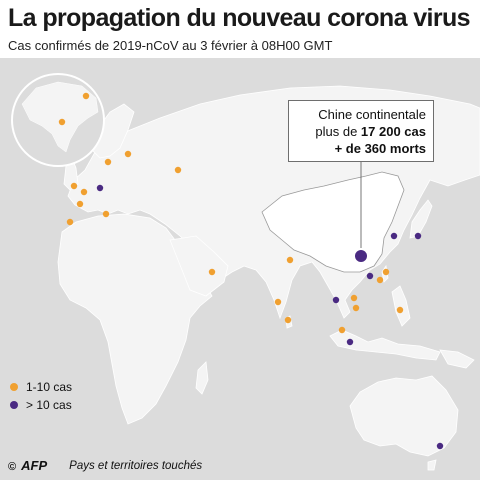 The height and width of the screenshot is (480, 480). I want to click on footer: © AFP Pays et territoires touchés, so click(105, 465).